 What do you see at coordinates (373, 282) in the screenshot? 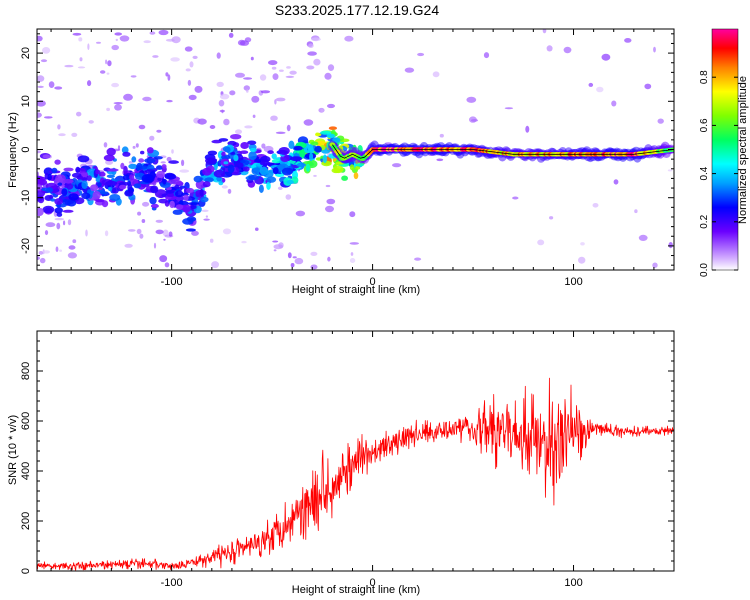
I see `spectrogram-xtick-label: 0` at bounding box center [373, 282].